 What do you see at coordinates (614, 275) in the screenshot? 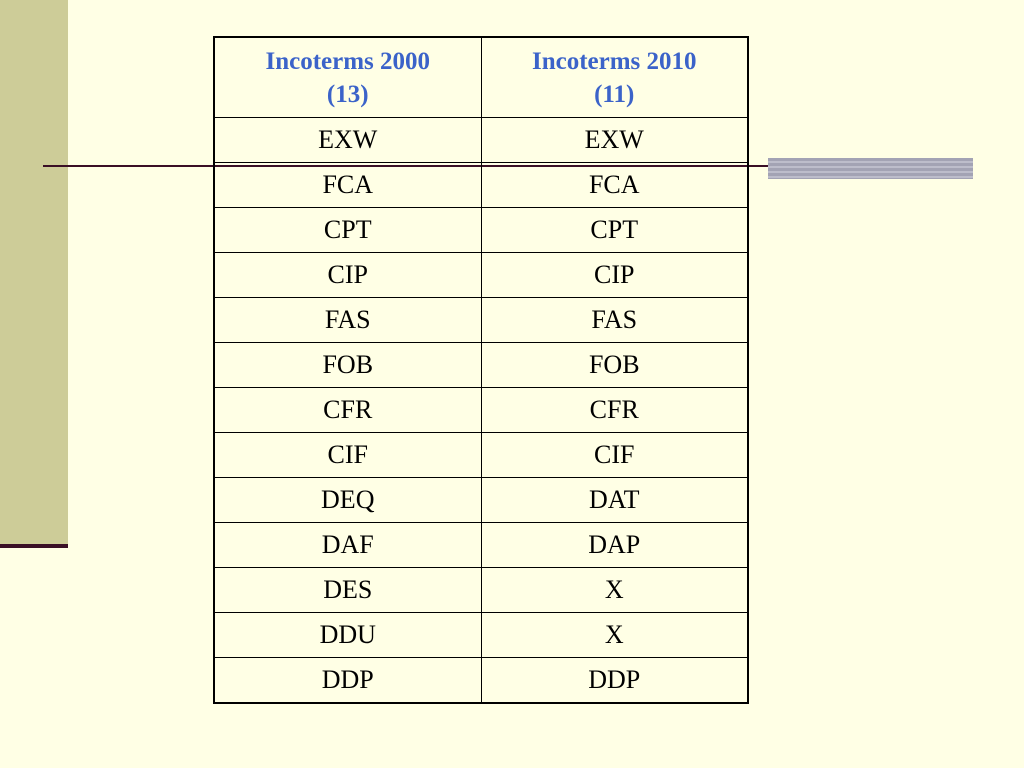
I see `cell-incoterms-2010: CIP` at bounding box center [614, 275].